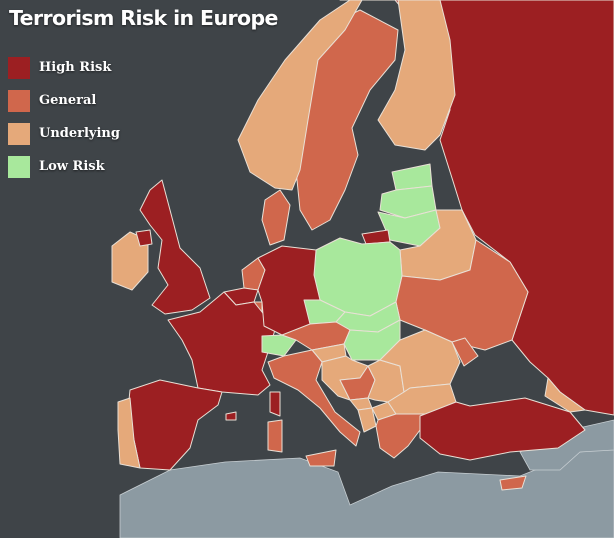  I want to click on legend-swatch-high-risk, so click(19, 67).